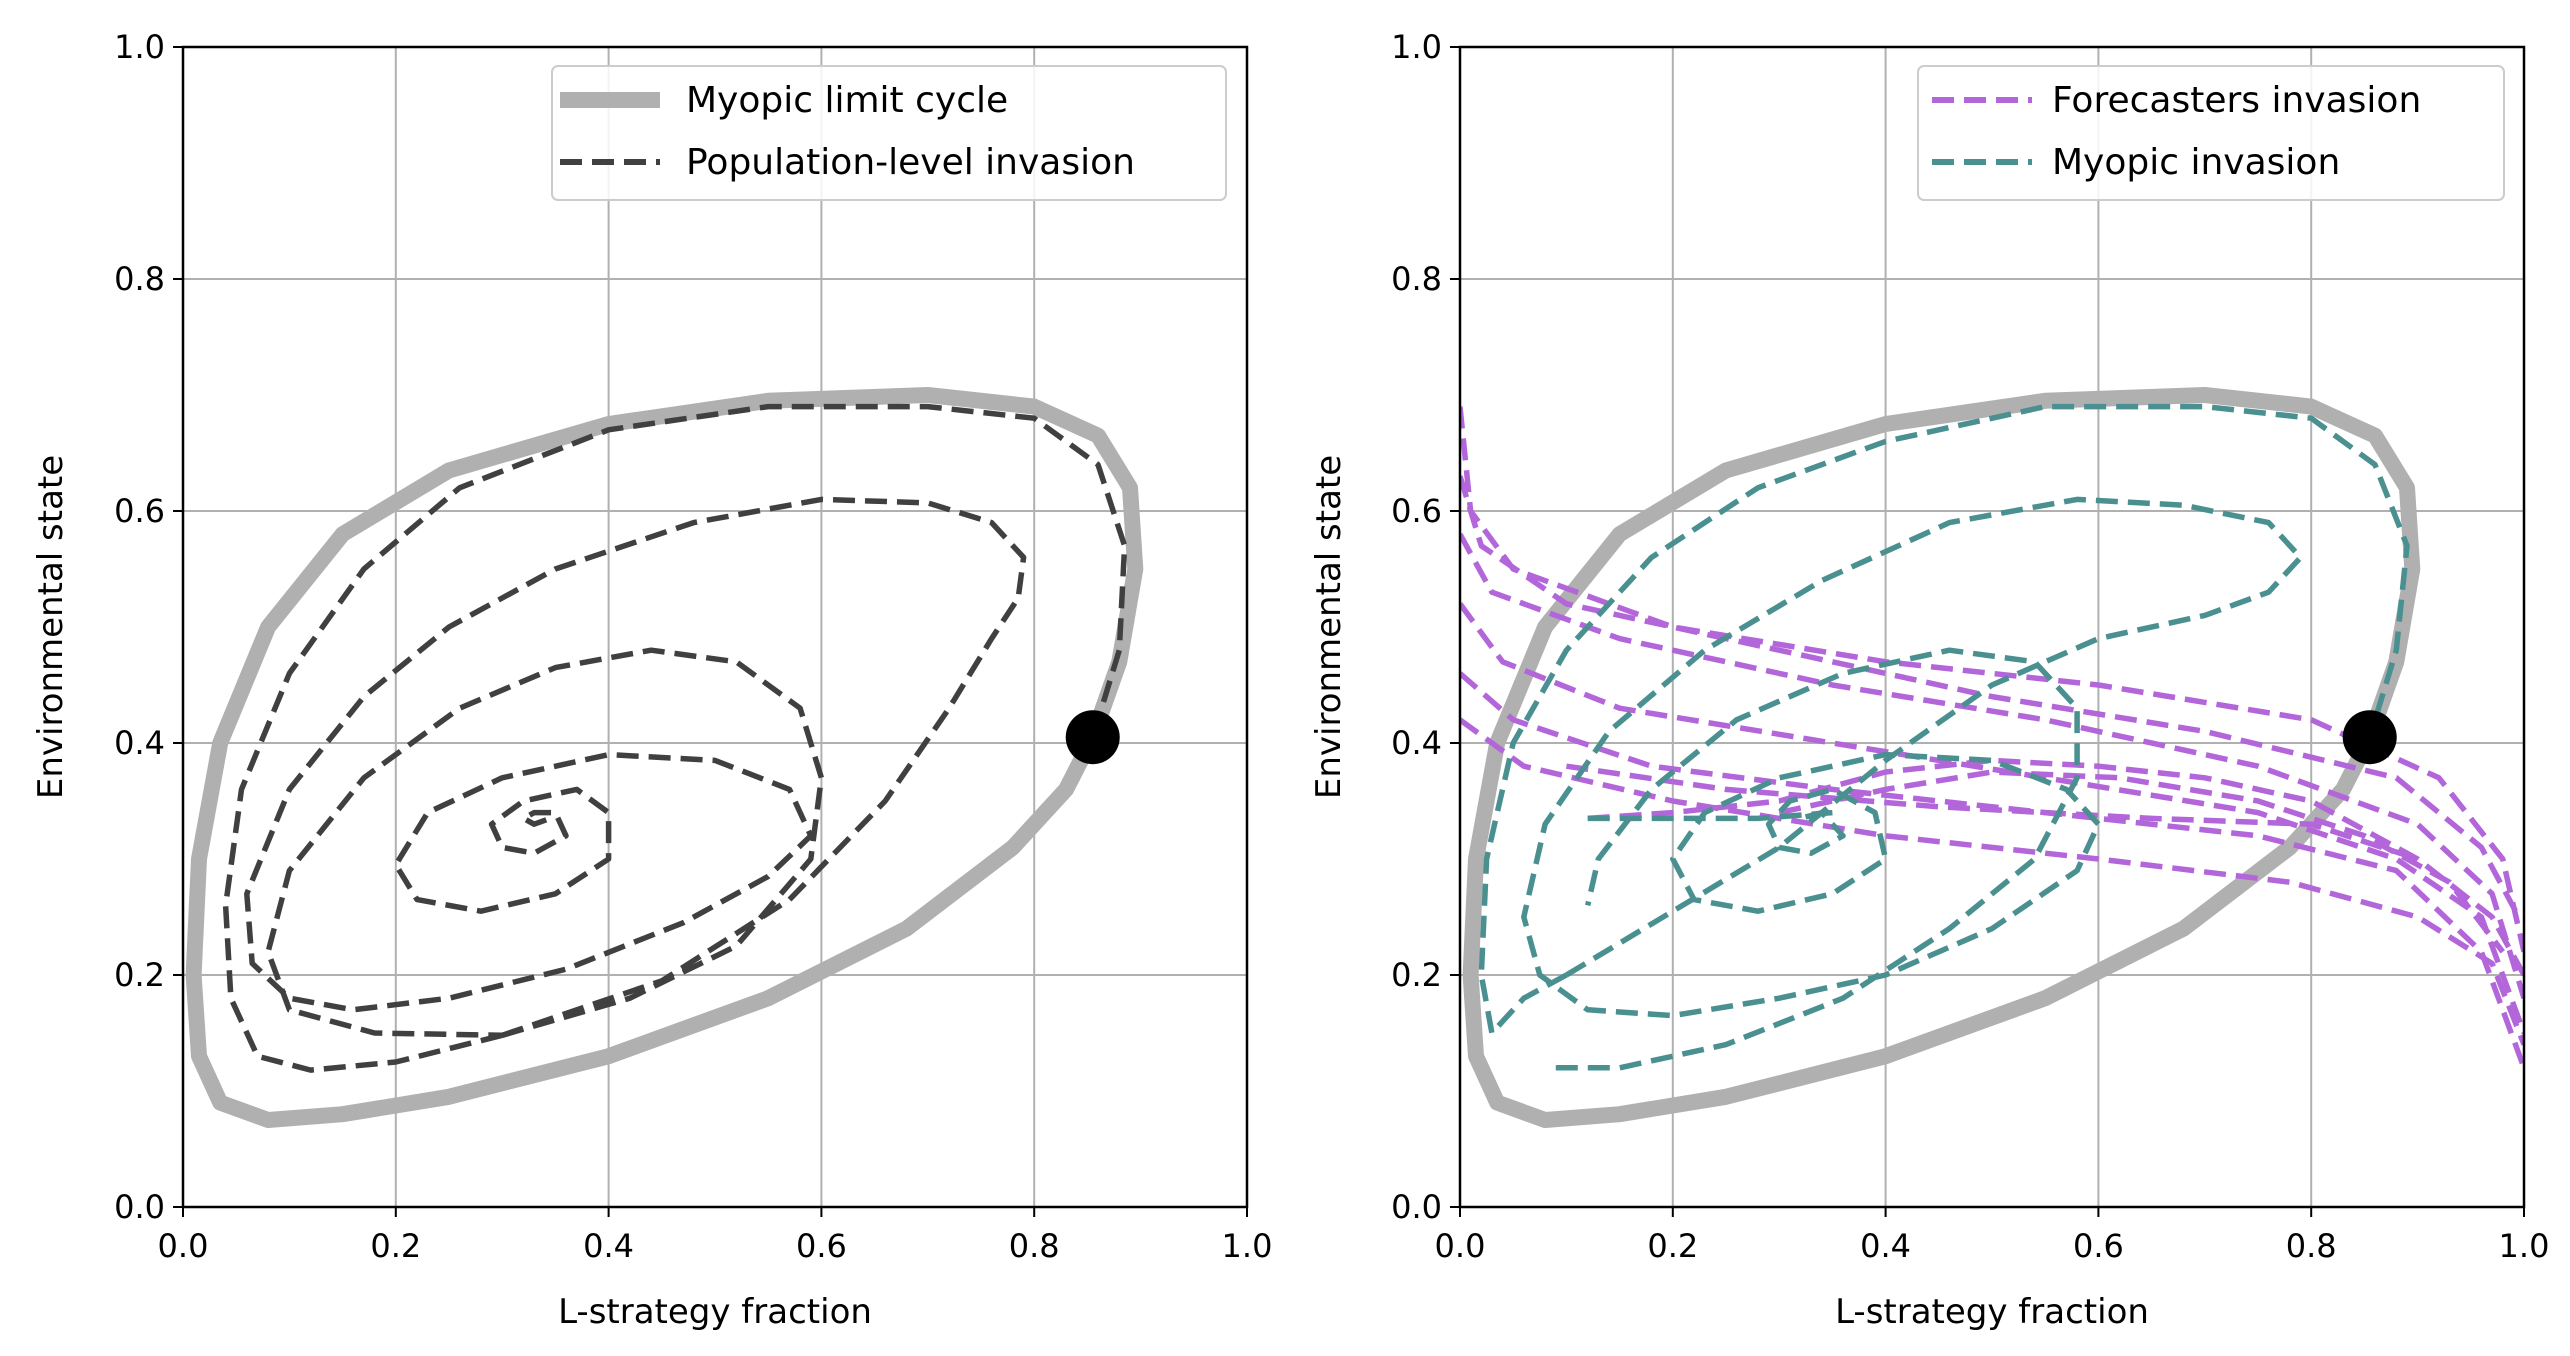  I want to click on left-y-axis-title: Environmental state, so click(51, 627).